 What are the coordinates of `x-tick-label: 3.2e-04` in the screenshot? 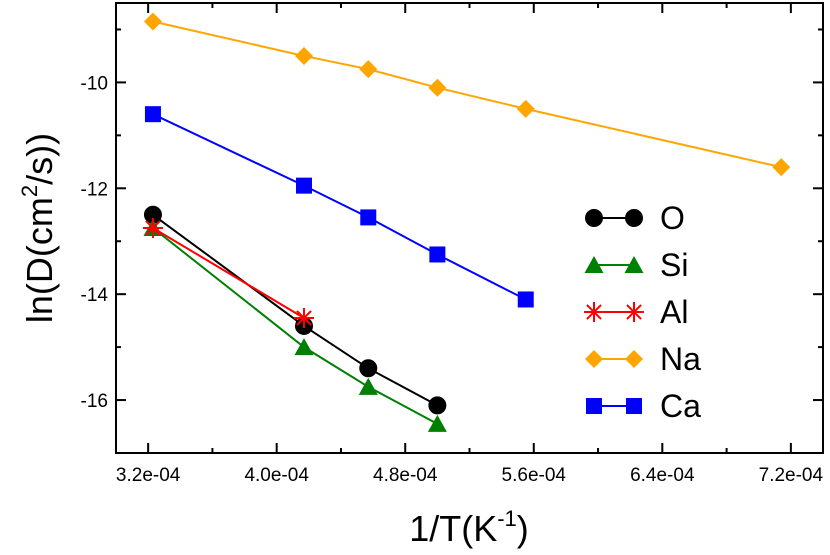 It's located at (148, 475).